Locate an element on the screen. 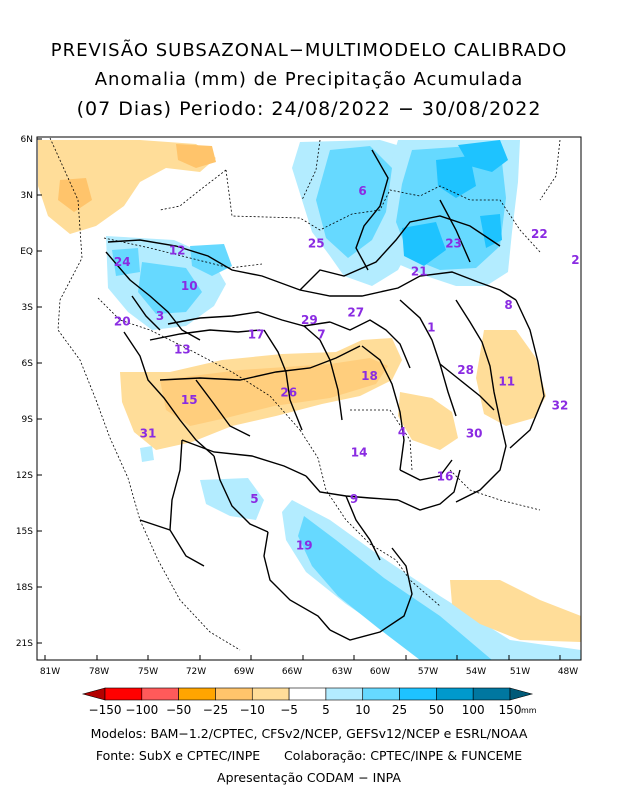 This screenshot has height=800, width=618. lon-label: 63W is located at coordinates (342, 672).